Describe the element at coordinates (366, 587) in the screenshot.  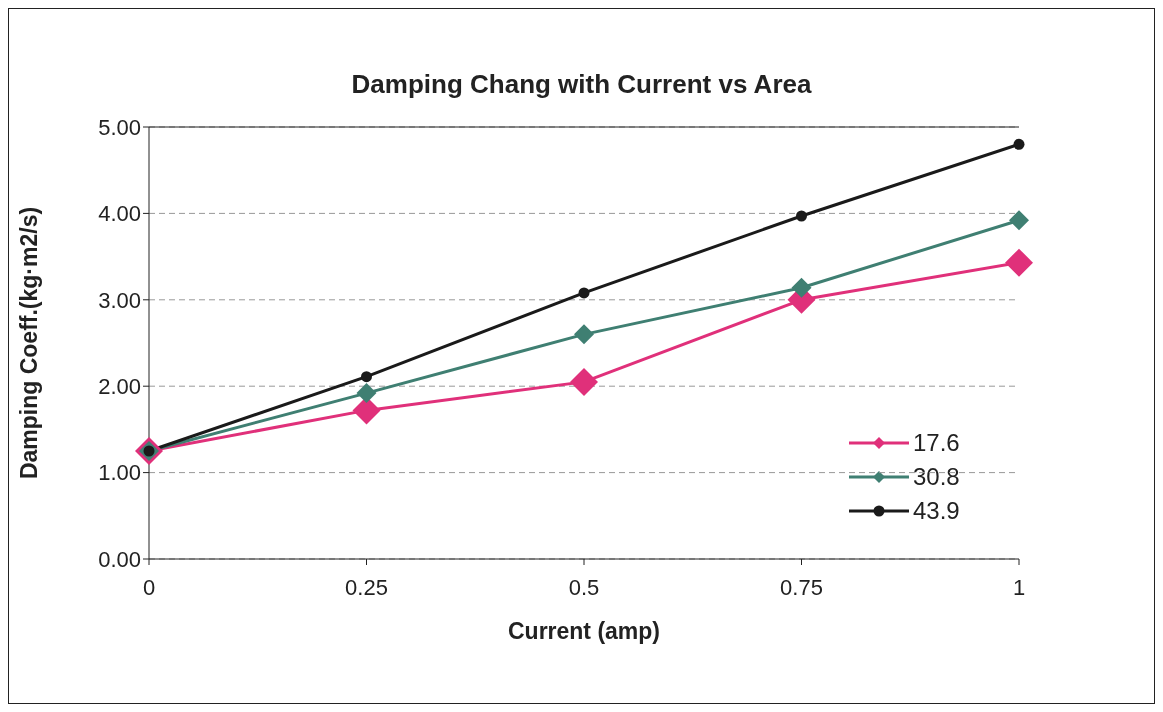
I see `x-tick-label: 0.25` at that location.